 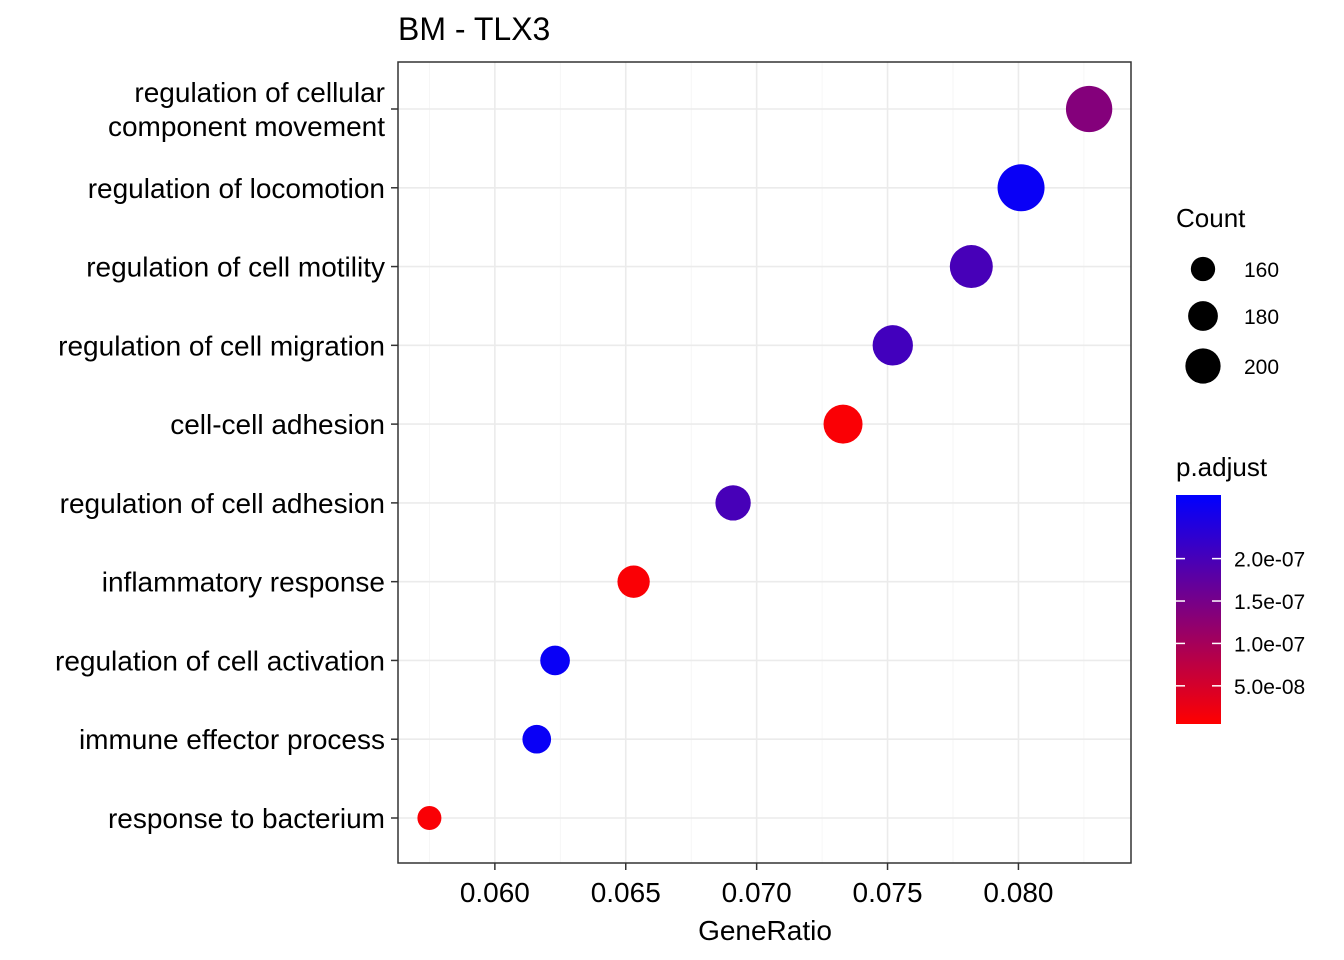 What do you see at coordinates (235, 267) in the screenshot?
I see `y-tick-label: regulation of cell motility` at bounding box center [235, 267].